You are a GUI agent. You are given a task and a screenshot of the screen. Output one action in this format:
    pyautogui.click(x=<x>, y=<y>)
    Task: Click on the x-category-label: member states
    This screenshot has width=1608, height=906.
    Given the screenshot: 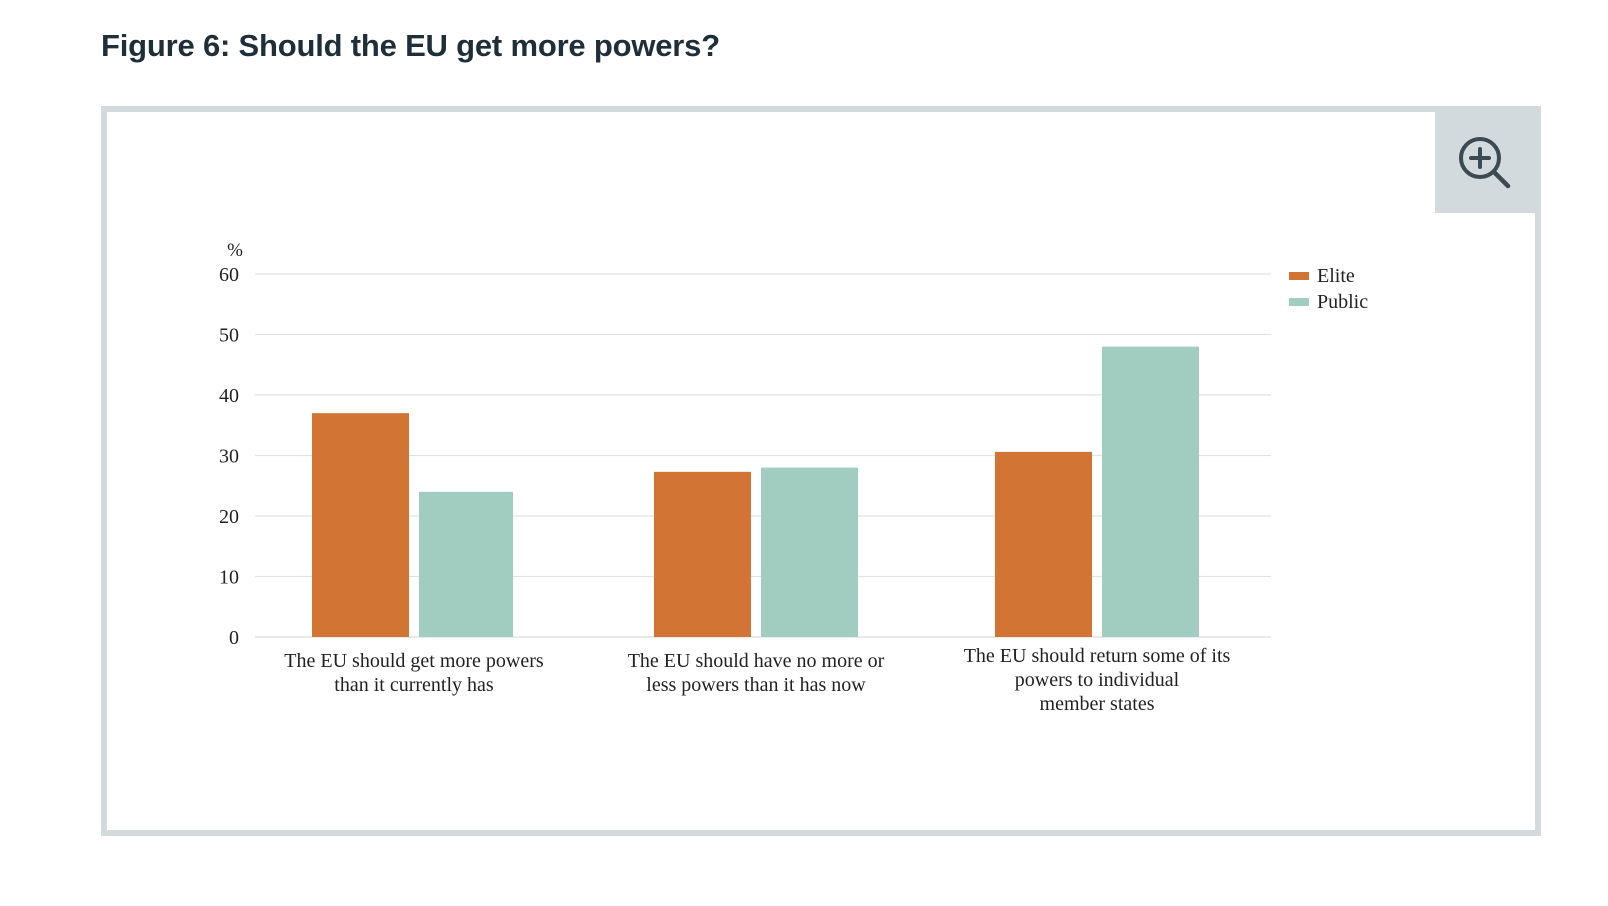 What is the action you would take?
    pyautogui.click(x=1097, y=704)
    